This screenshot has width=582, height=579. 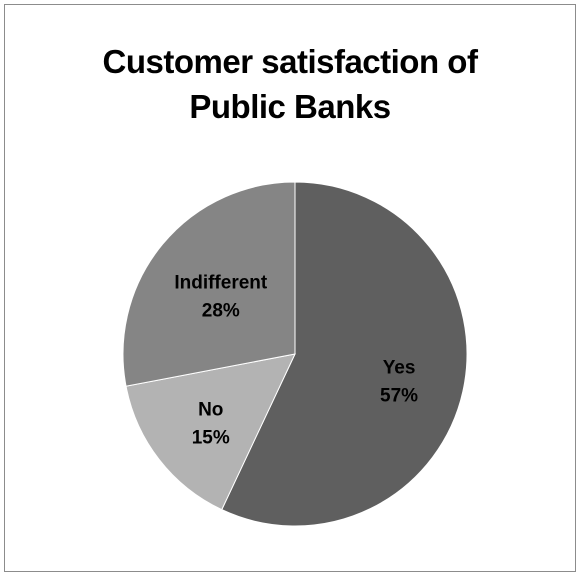 I want to click on slice-percent-yes: 57%, so click(x=399, y=395).